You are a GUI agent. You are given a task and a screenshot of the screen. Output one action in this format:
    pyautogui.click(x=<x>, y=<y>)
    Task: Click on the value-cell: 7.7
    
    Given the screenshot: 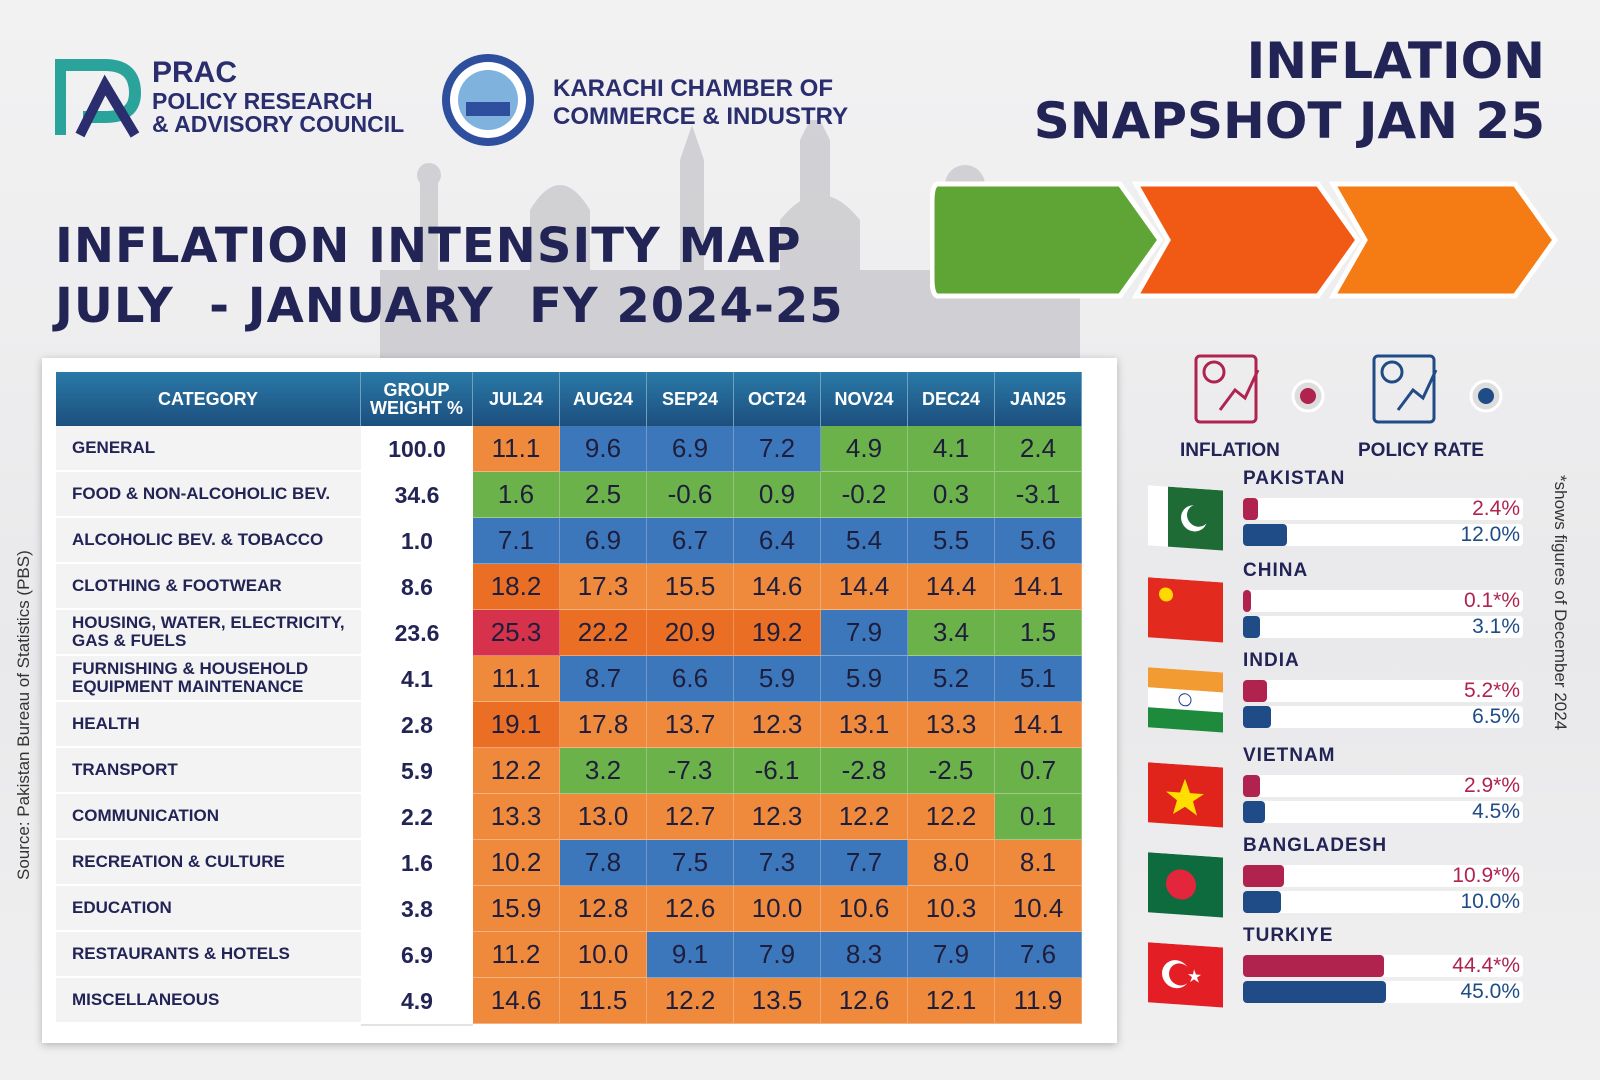 What is the action you would take?
    pyautogui.click(x=864, y=863)
    